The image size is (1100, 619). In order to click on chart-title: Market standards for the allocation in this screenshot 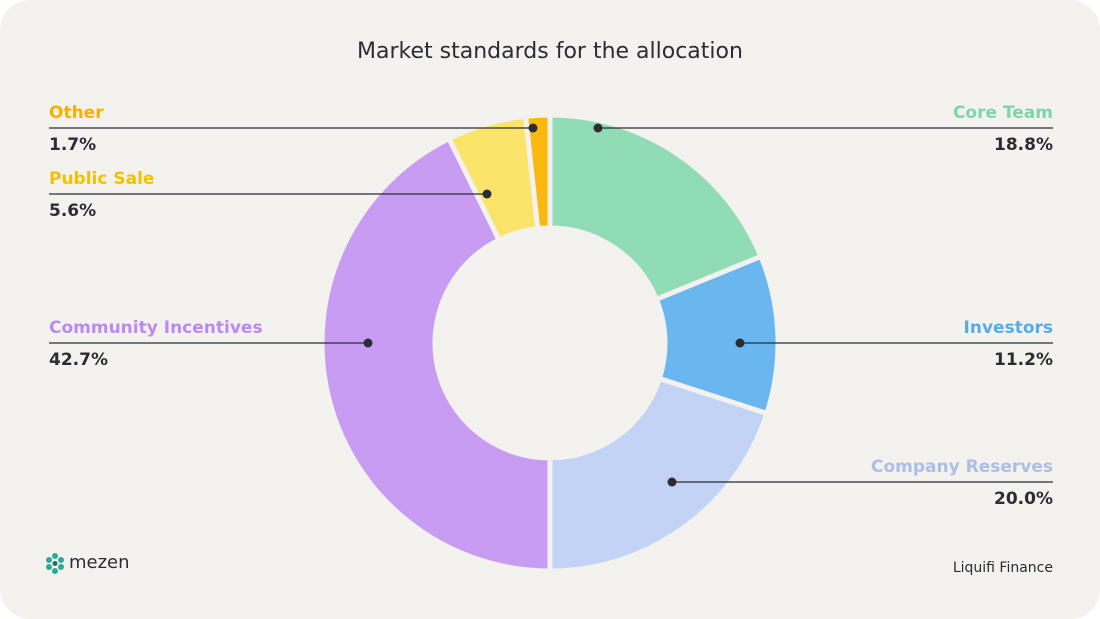, I will do `click(550, 51)`.